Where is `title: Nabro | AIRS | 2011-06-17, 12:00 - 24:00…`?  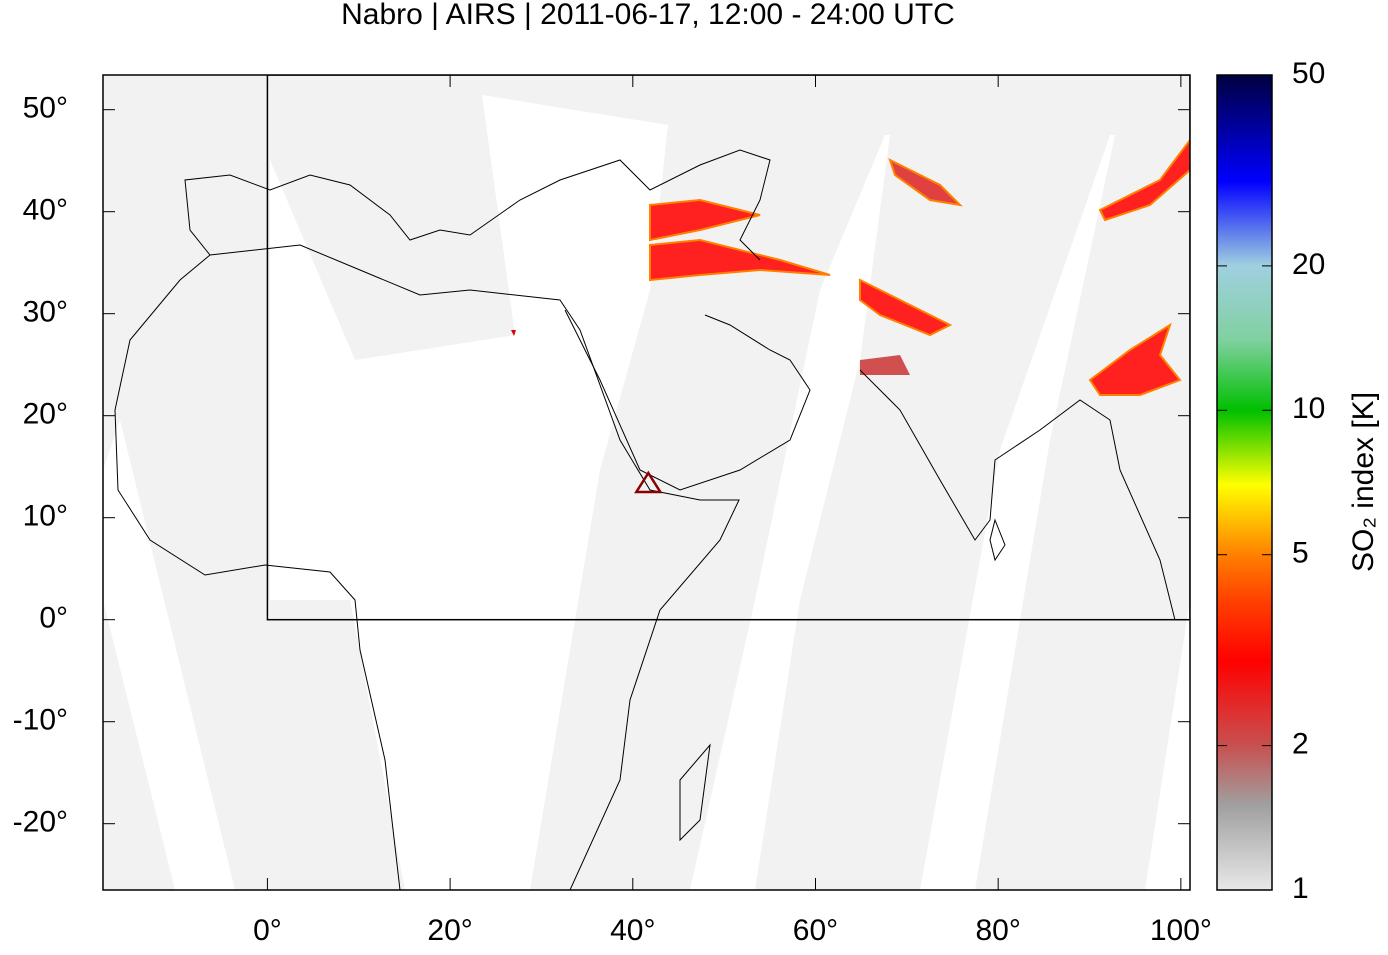 title: Nabro | AIRS | 2011-06-17, 12:00 - 24:00… is located at coordinates (648, 15).